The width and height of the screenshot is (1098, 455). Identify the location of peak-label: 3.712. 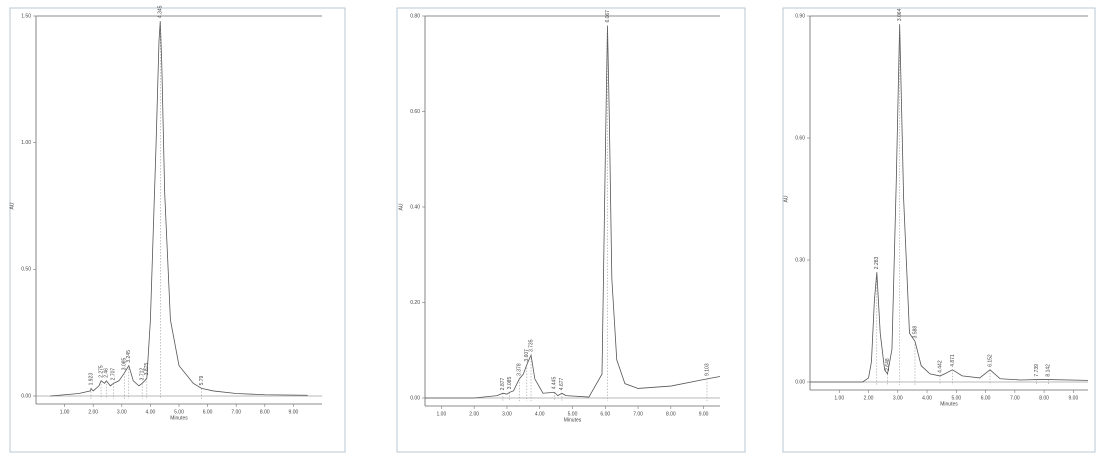
(142, 374).